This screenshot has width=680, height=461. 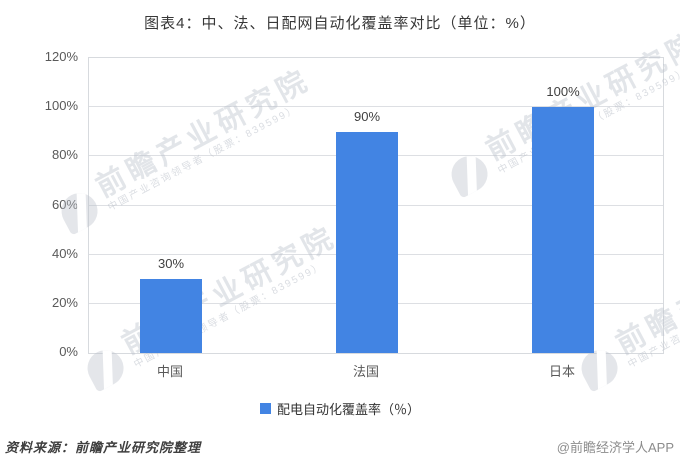 I want to click on chart-title: 图表4：中、法、日配网自动化覆盖率对比（单位：%）, so click(x=340, y=23).